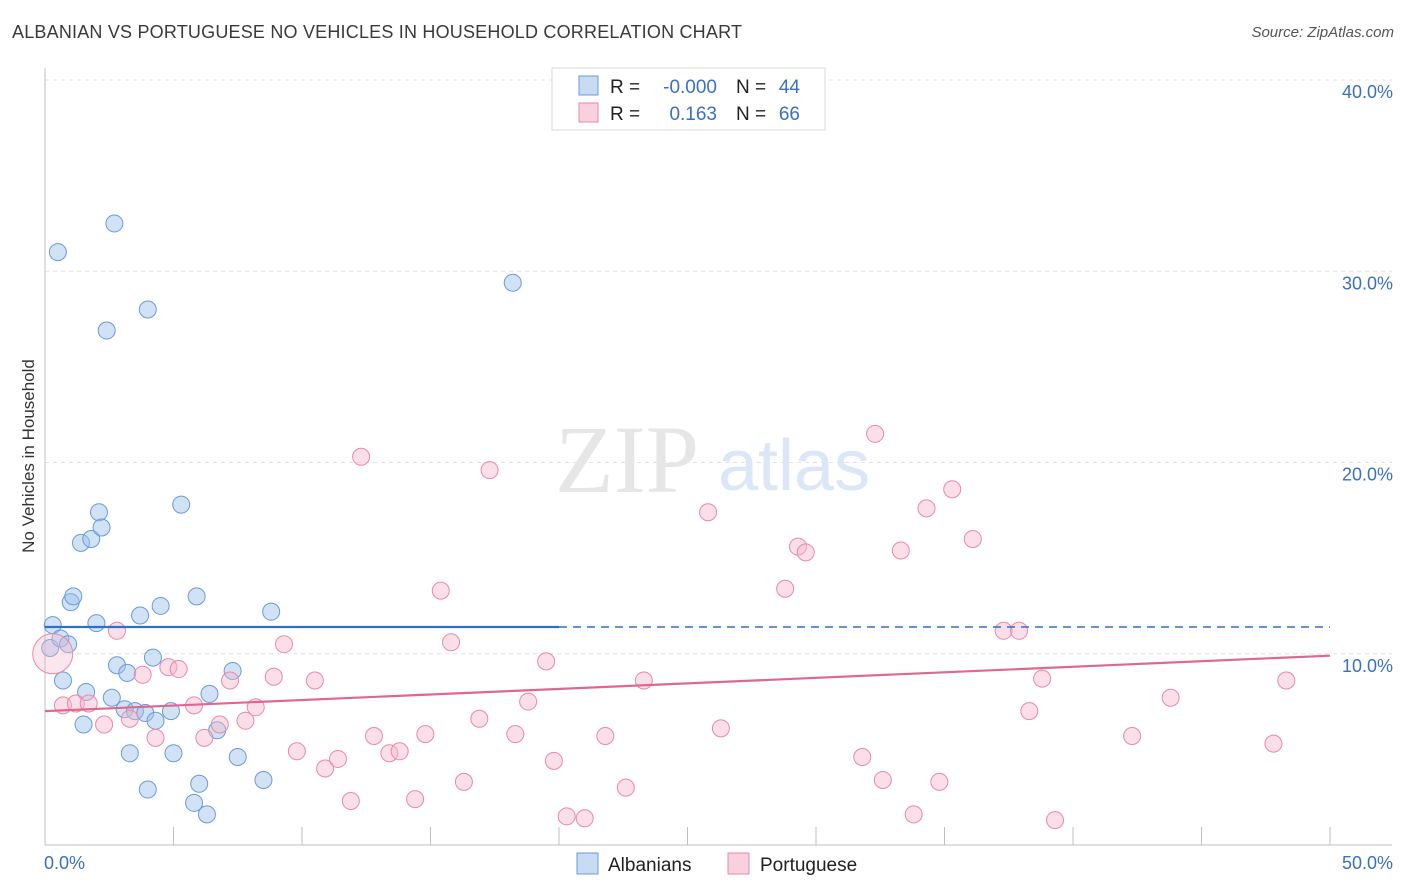 This screenshot has width=1406, height=892. What do you see at coordinates (1367, 863) in the screenshot?
I see `x-tick-label-max: 50.0%` at bounding box center [1367, 863].